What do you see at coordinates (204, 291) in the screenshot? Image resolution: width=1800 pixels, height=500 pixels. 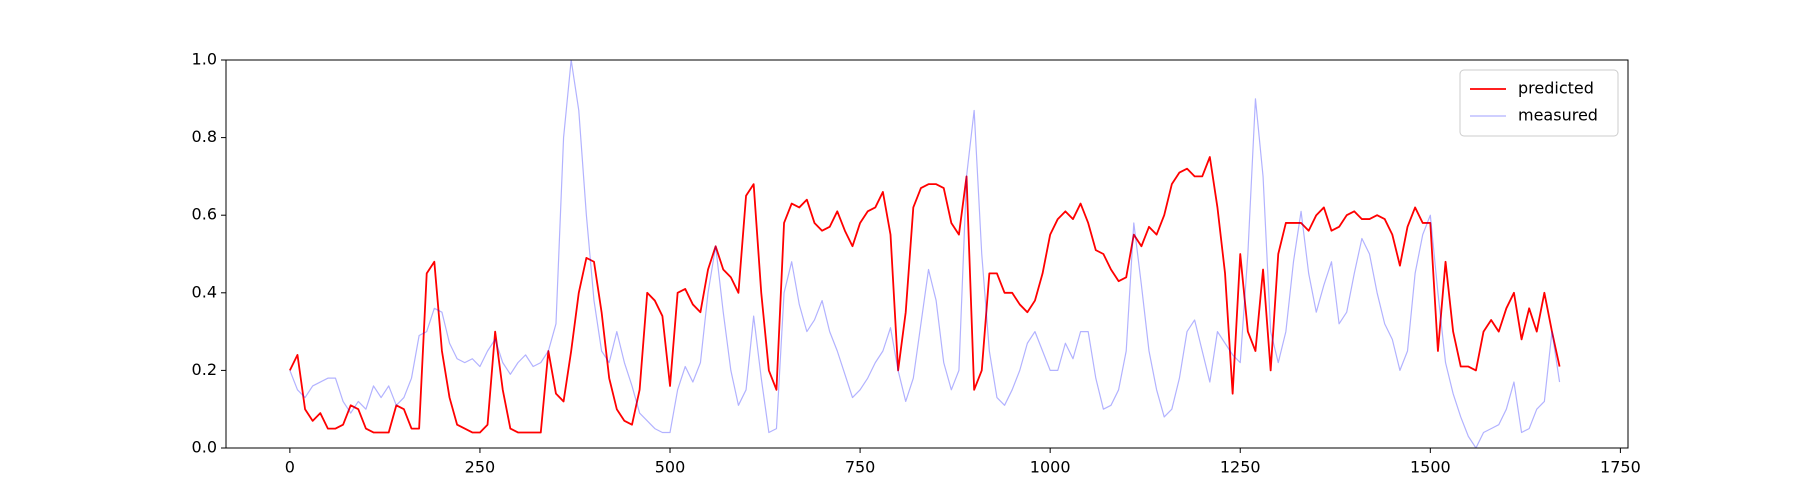 I see `y-tick-label: 0.4` at bounding box center [204, 291].